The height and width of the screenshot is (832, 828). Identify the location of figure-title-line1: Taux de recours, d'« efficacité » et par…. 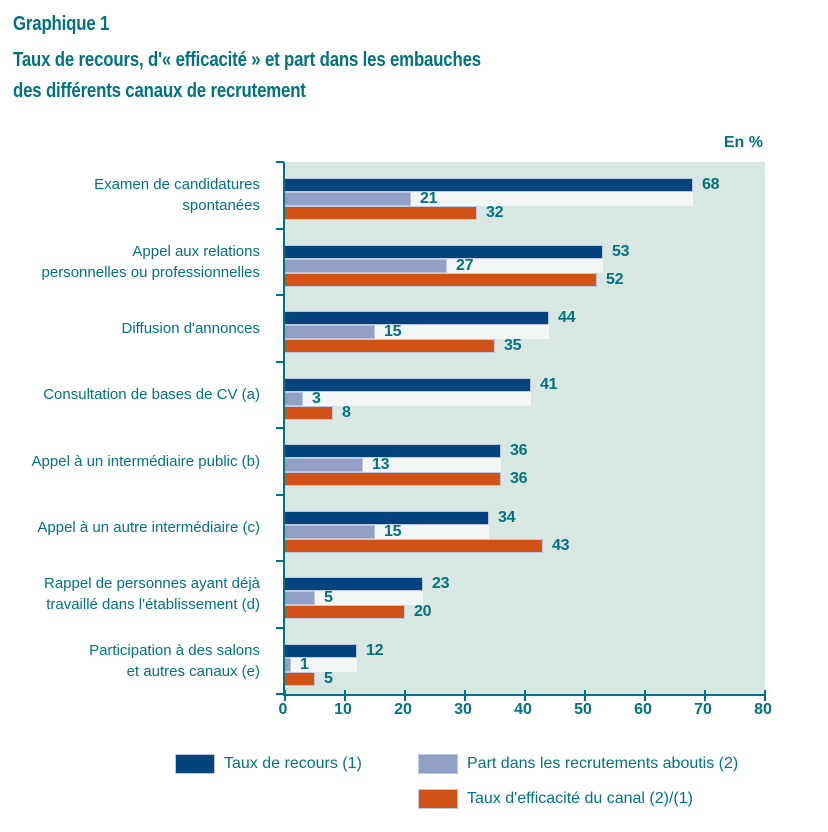
(247, 60).